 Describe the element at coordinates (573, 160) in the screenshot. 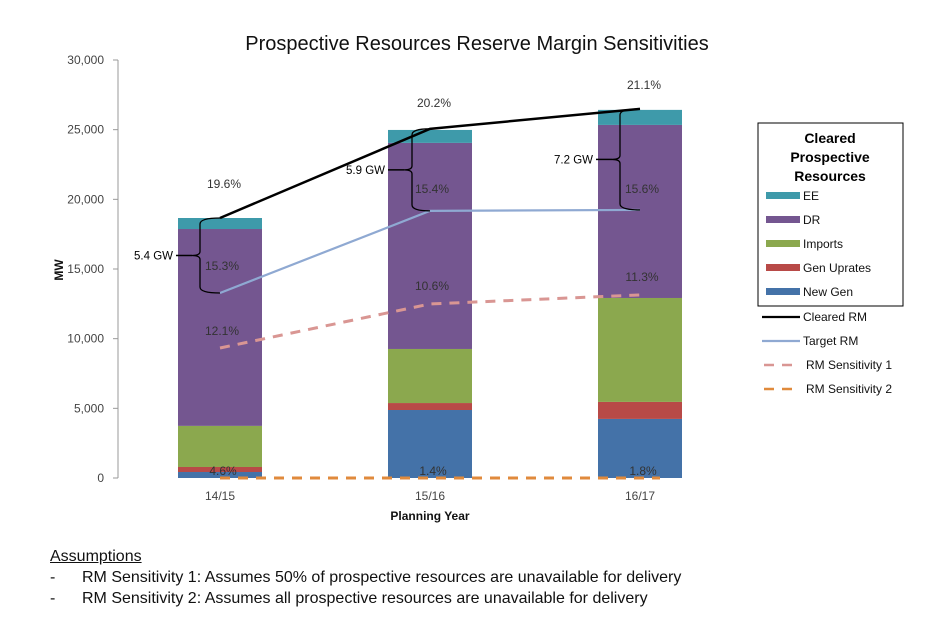

I see `bracket-gap-label: 7.2 GW` at that location.